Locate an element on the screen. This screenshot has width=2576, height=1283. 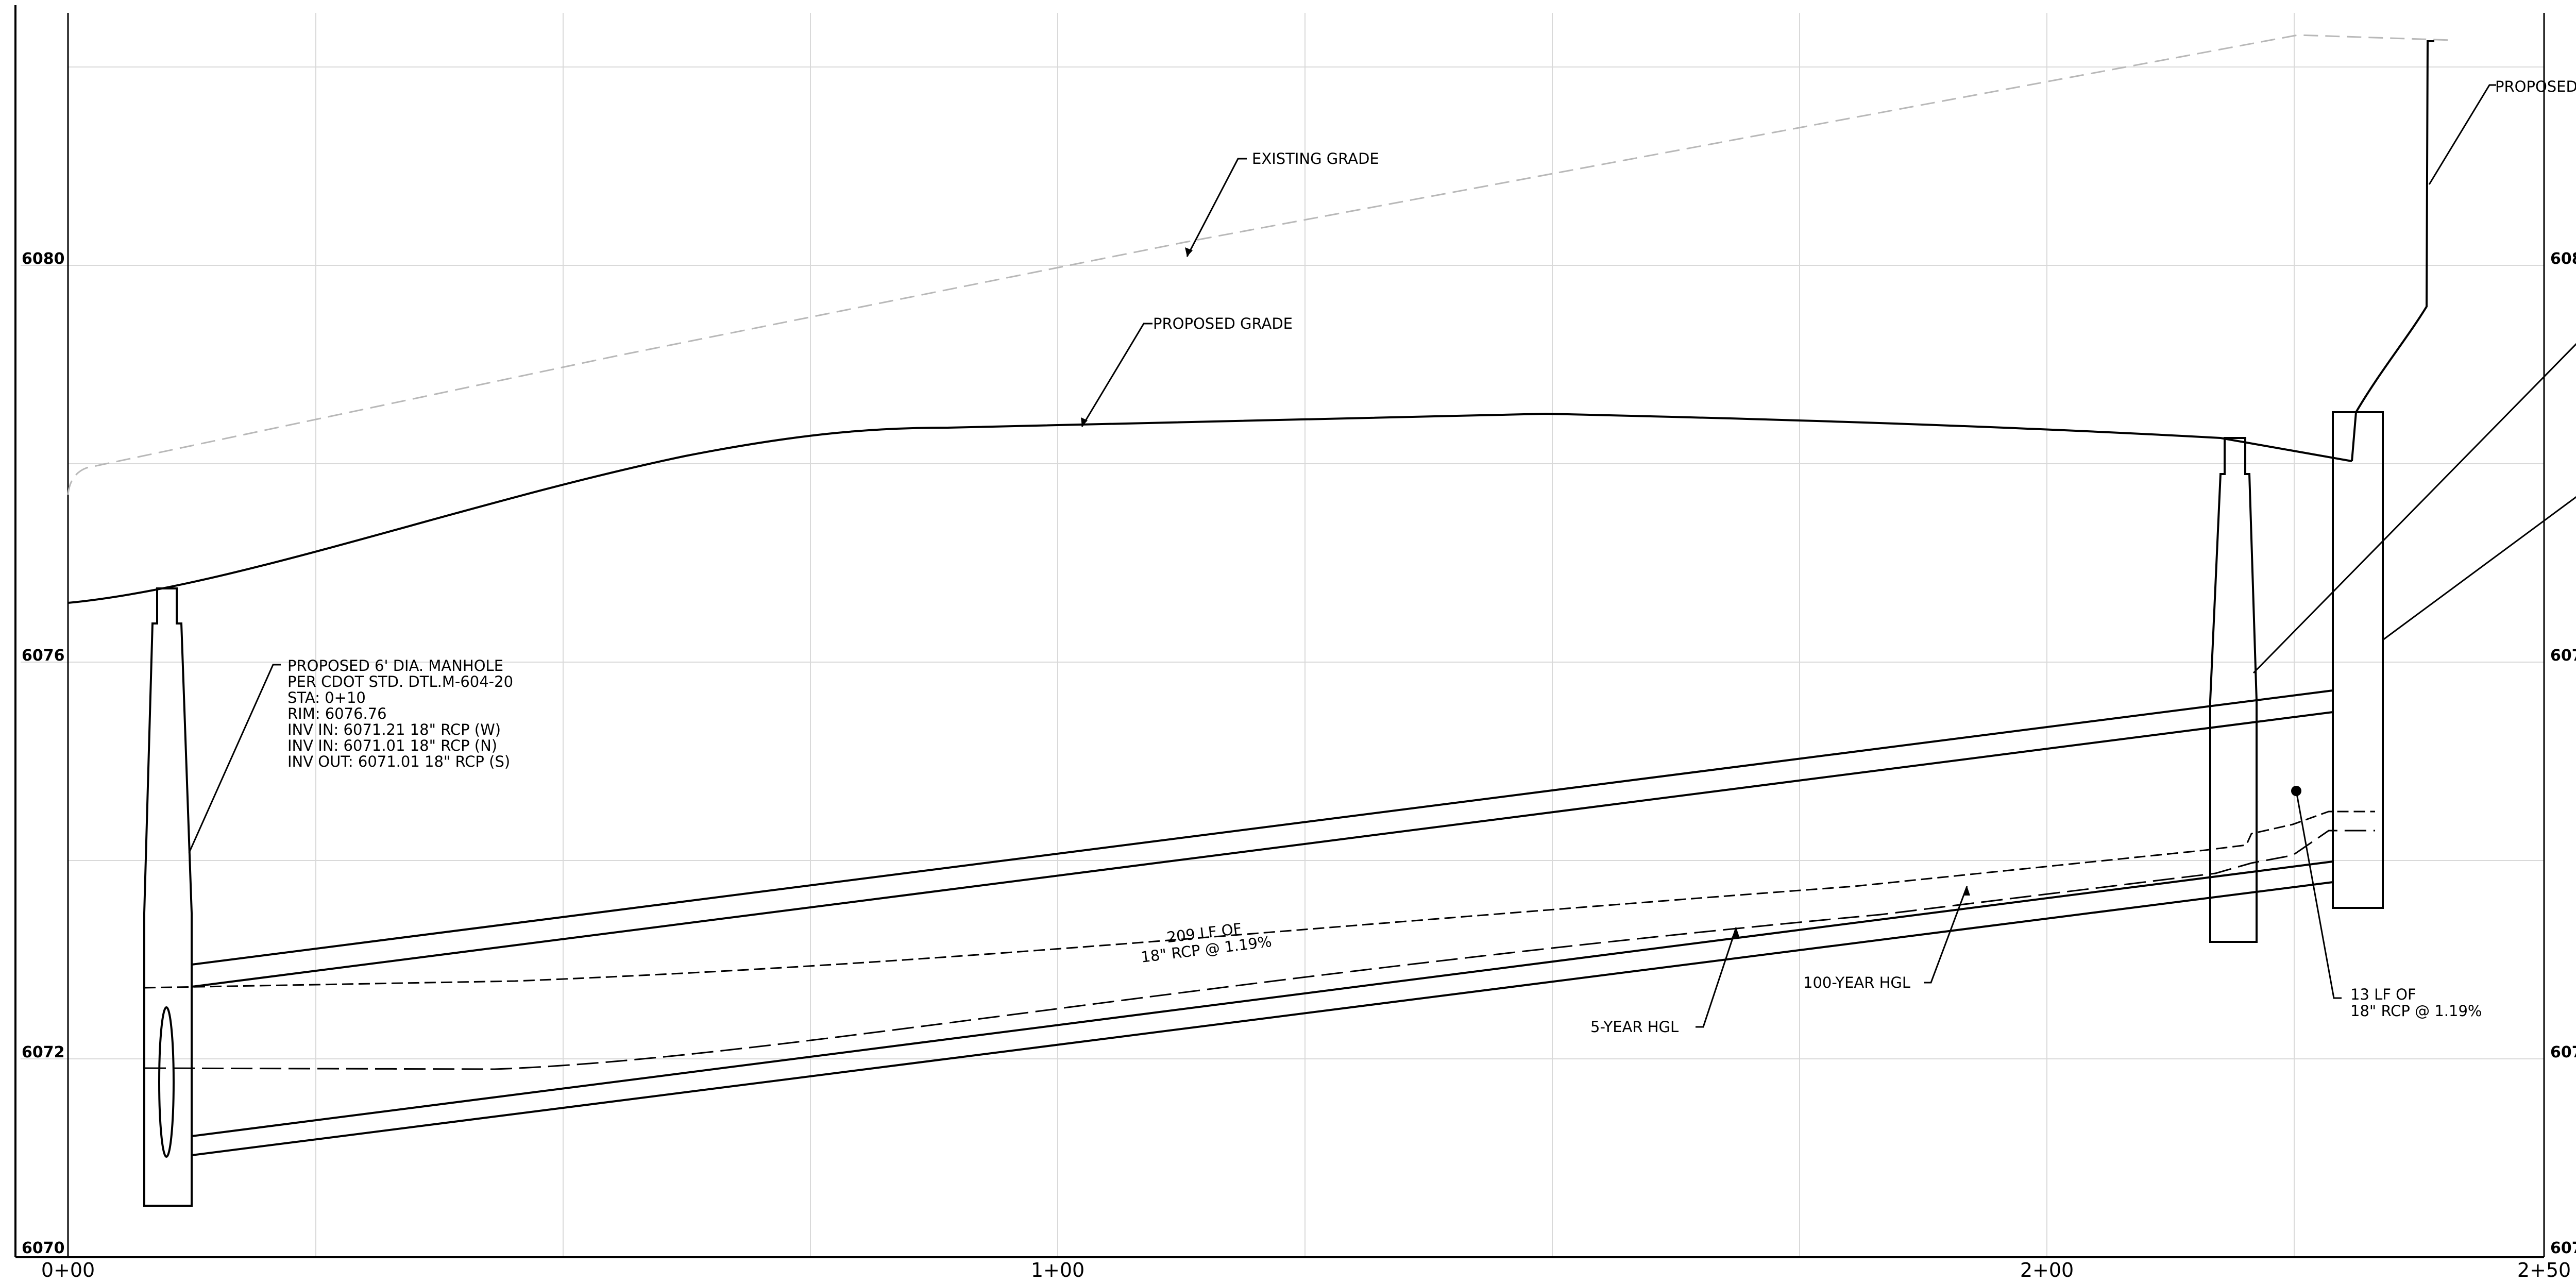
pipe-short-label-spec: 18" RCP @ 1.19% is located at coordinates (2416, 1011).